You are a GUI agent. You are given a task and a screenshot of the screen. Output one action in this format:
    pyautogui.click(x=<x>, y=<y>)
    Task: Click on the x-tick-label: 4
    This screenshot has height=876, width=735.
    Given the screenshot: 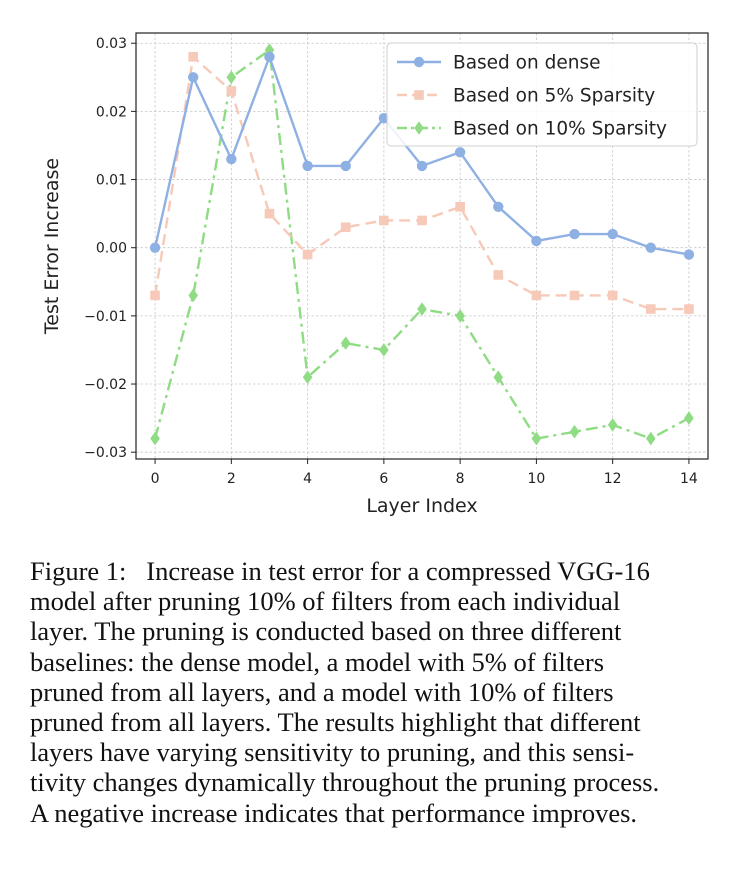 What is the action you would take?
    pyautogui.click(x=307, y=479)
    